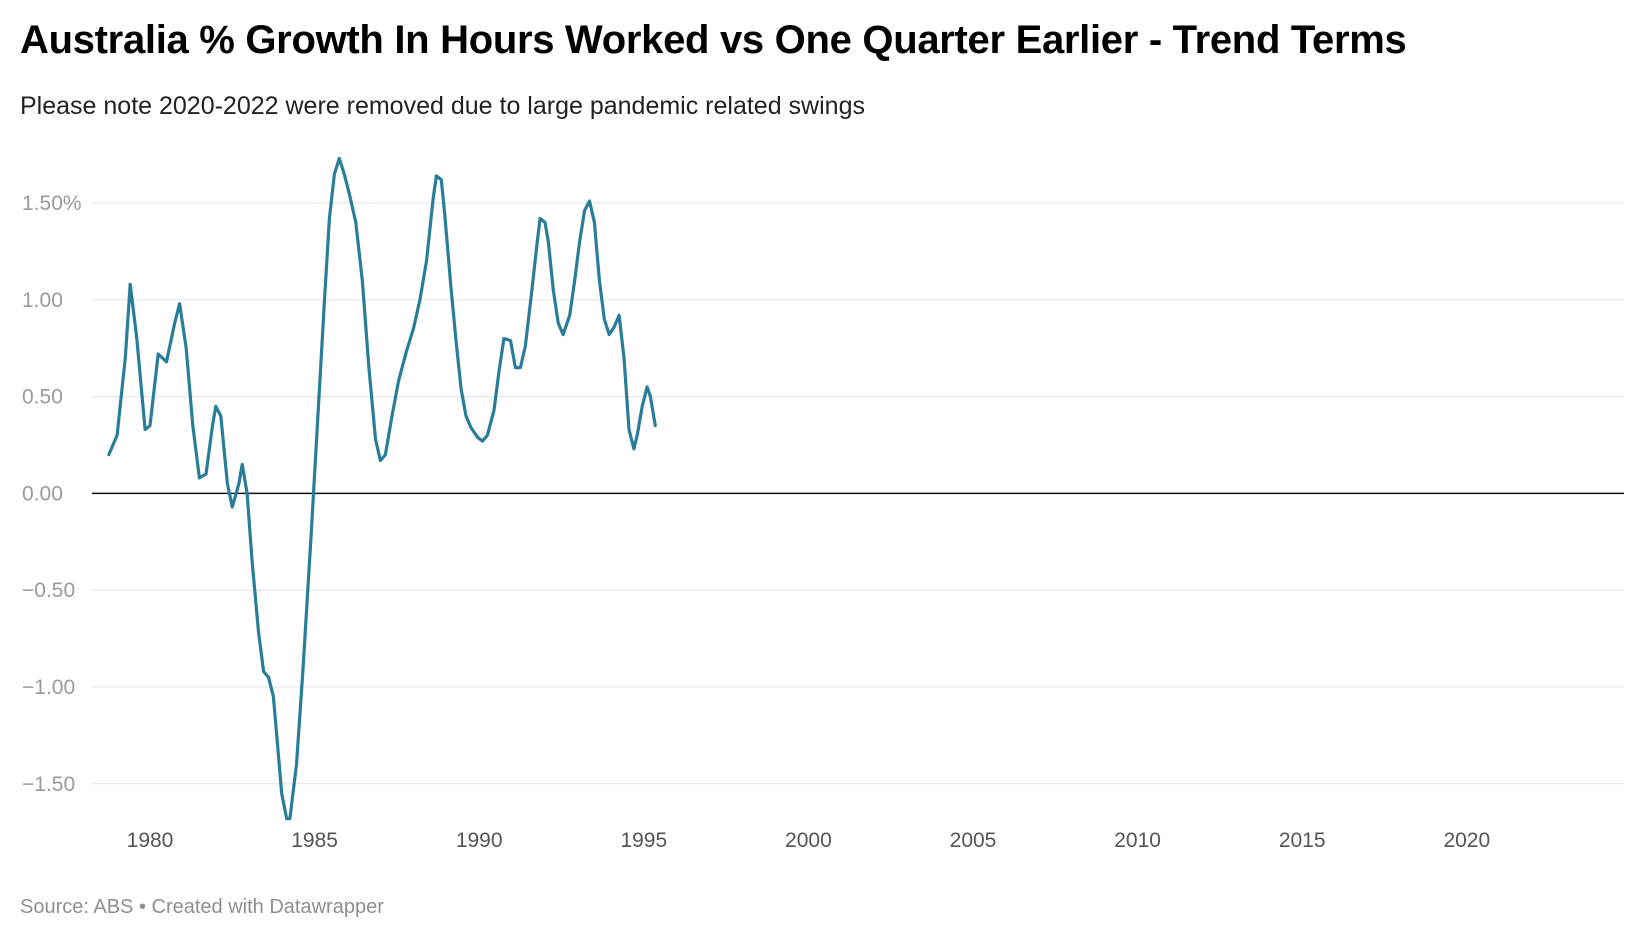 The image size is (1640, 940). Describe the element at coordinates (643, 840) in the screenshot. I see `x-tick-label: 1995` at that location.